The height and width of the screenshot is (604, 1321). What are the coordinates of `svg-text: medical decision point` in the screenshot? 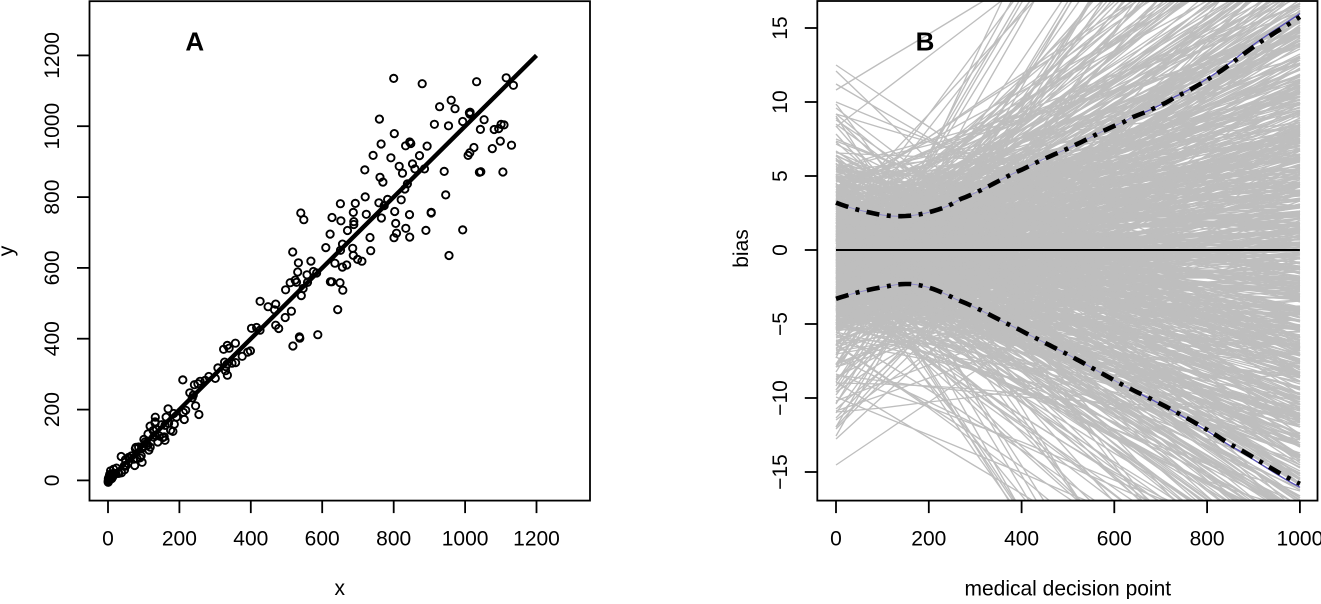 It's located at (1067, 589).